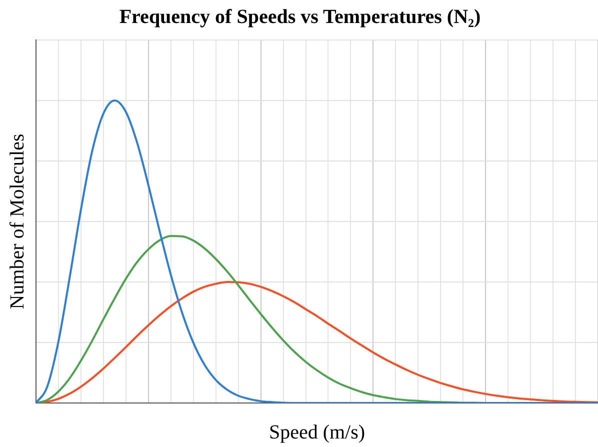 The image size is (598, 447). What do you see at coordinates (317, 432) in the screenshot?
I see `x-axis-title: Speed (m/s)` at bounding box center [317, 432].